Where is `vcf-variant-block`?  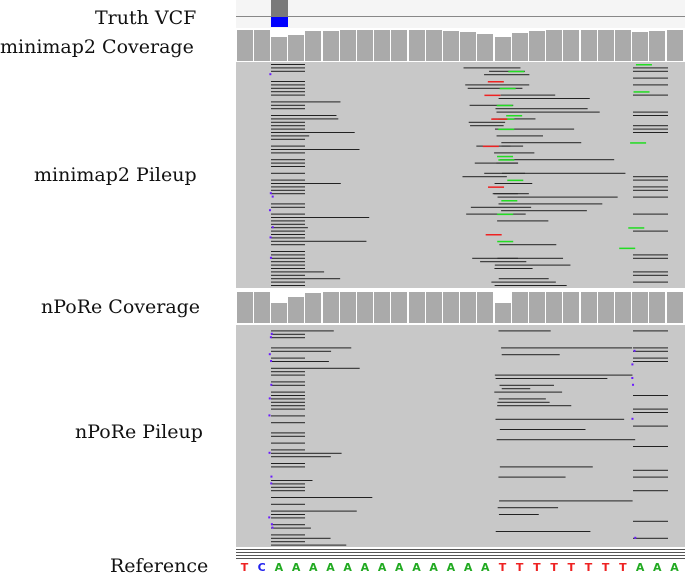
vcf-variant-block is located at coordinates (279, 22).